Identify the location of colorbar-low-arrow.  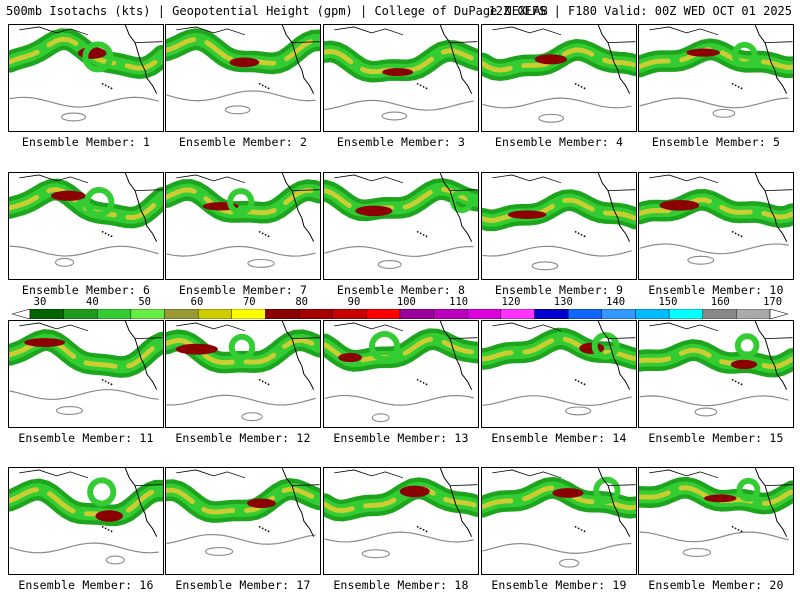
(21, 314).